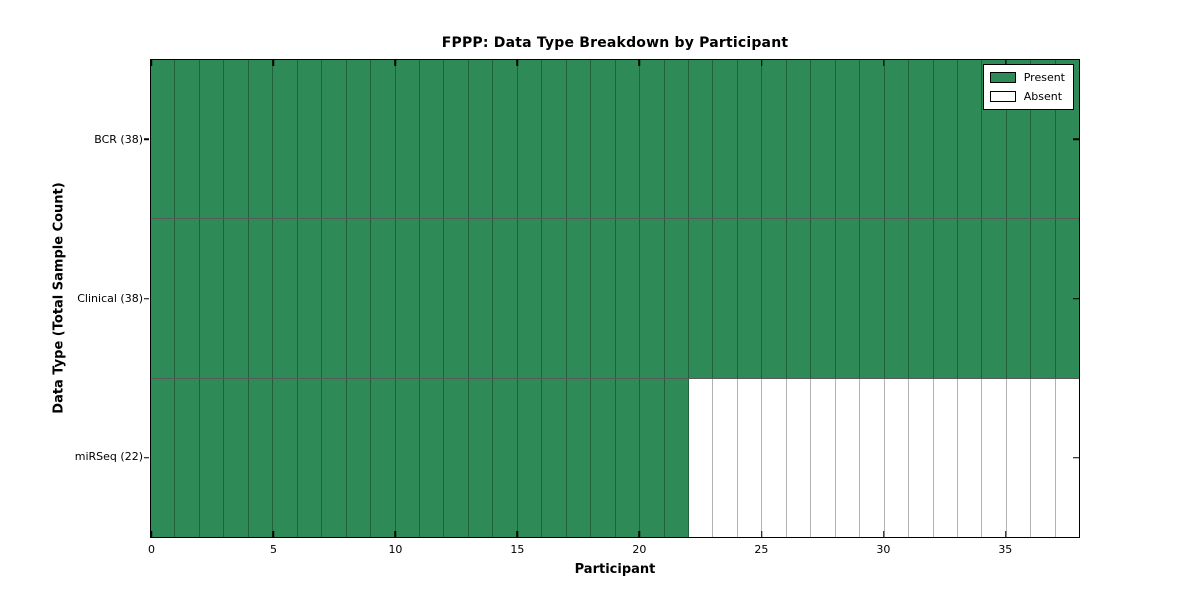  What do you see at coordinates (883, 549) in the screenshot?
I see `x-tick-label: 30` at bounding box center [883, 549].